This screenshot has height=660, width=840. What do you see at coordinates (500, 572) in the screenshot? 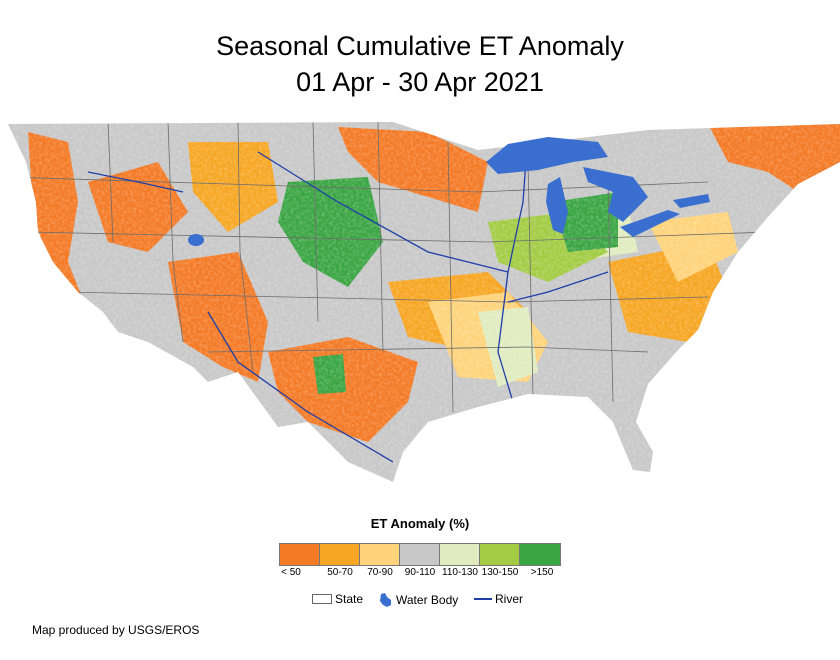
I see `legend-label-130-150: 130-150` at bounding box center [500, 572].